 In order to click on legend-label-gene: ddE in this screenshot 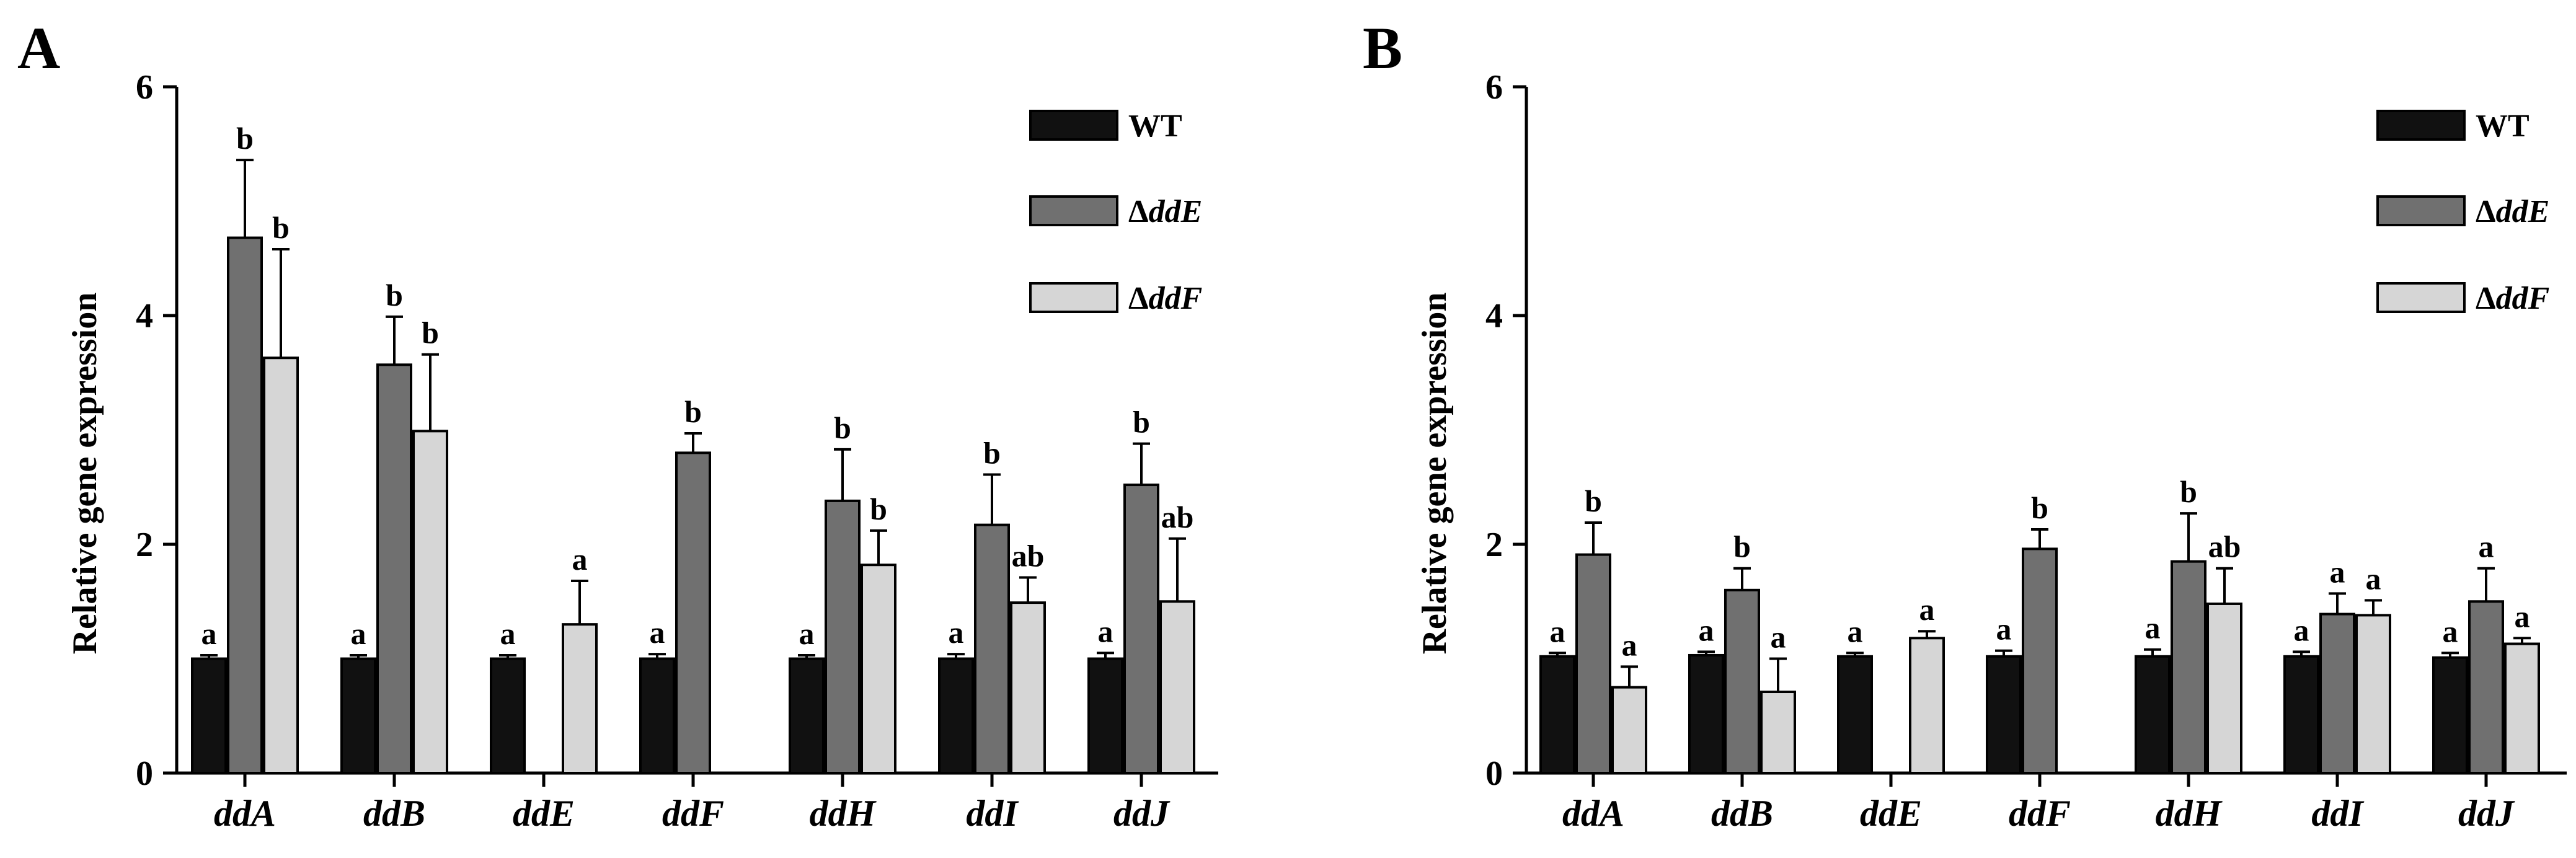, I will do `click(2523, 211)`.